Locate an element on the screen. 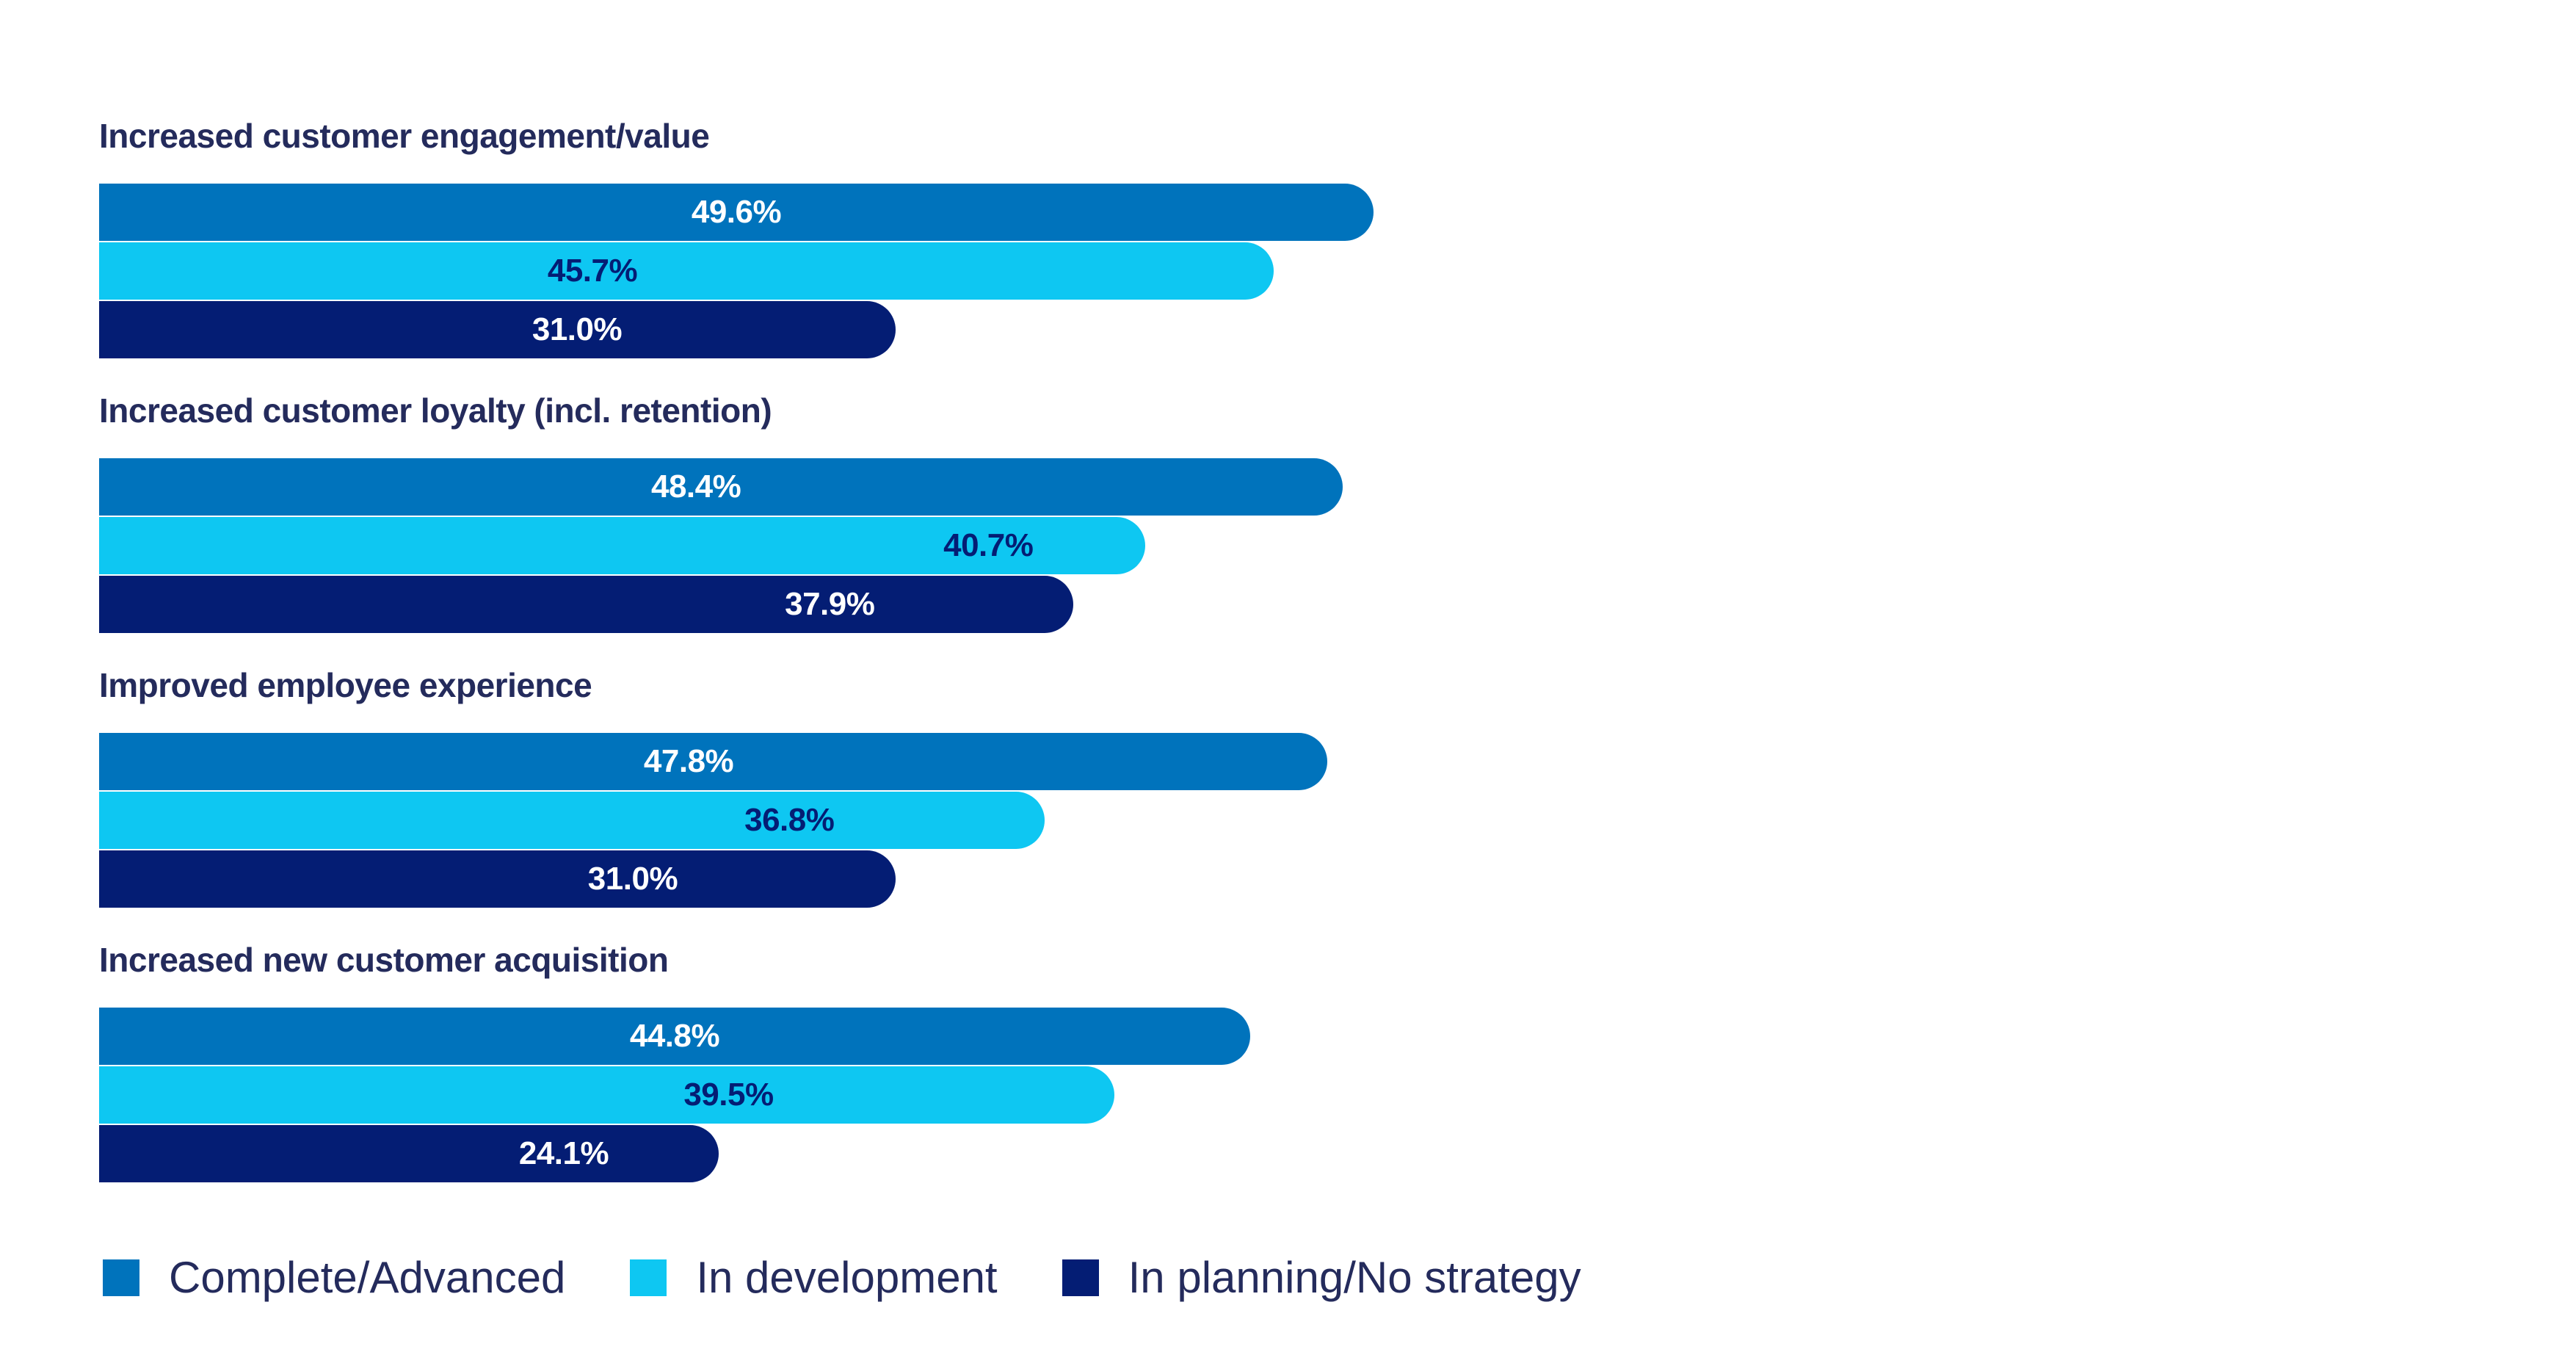 This screenshot has height=1363, width=2576. legend-item-in-development: In development is located at coordinates (814, 1278).